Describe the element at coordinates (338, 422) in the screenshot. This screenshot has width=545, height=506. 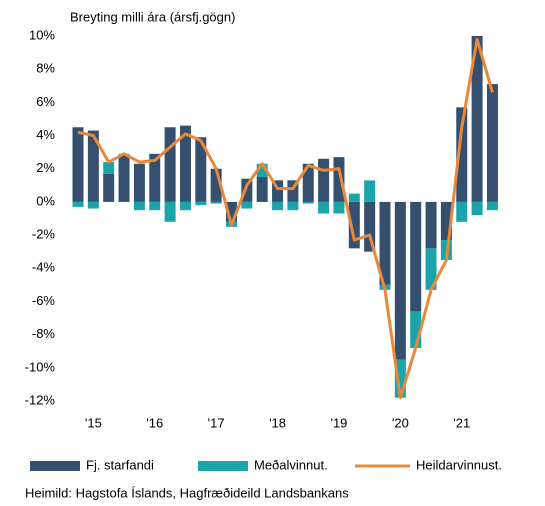
I see `x-tick-label: '19` at that location.